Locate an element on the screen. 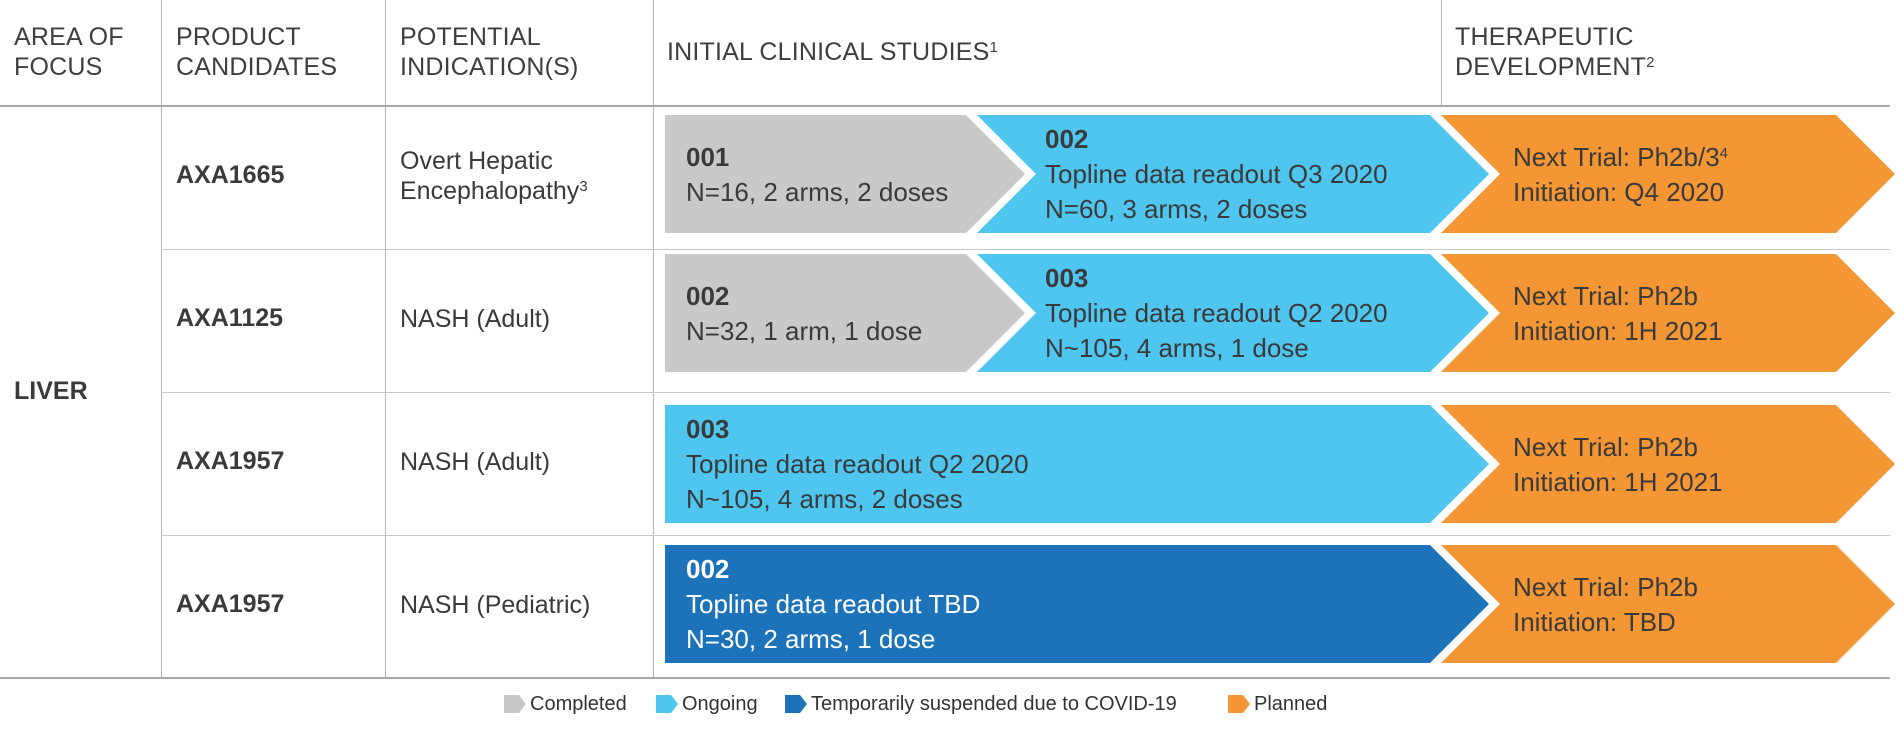  header-product-candidates: PRODUCT CANDIDATES is located at coordinates (257, 52).